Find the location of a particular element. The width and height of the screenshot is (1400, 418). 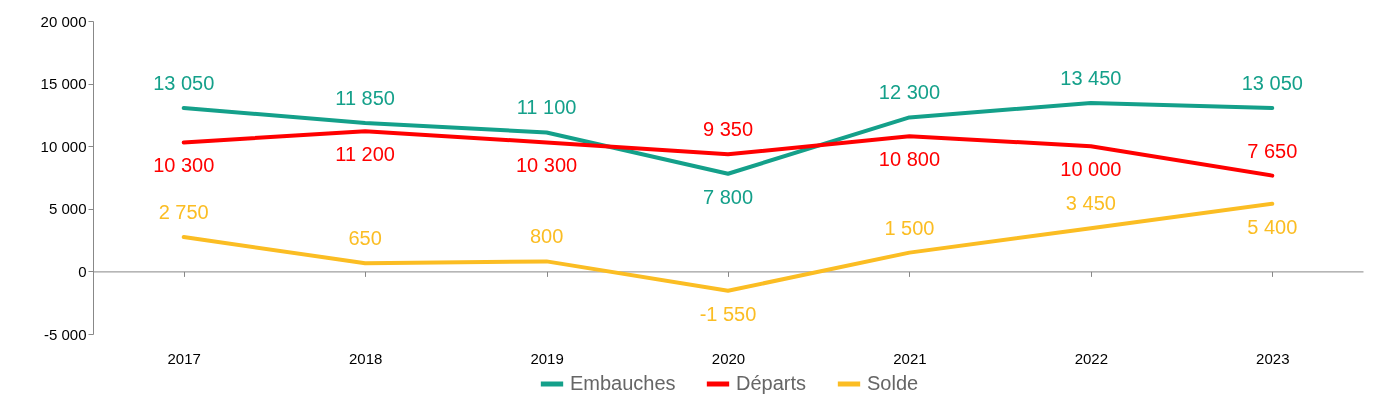

data-label: 13 450 is located at coordinates (1091, 78).